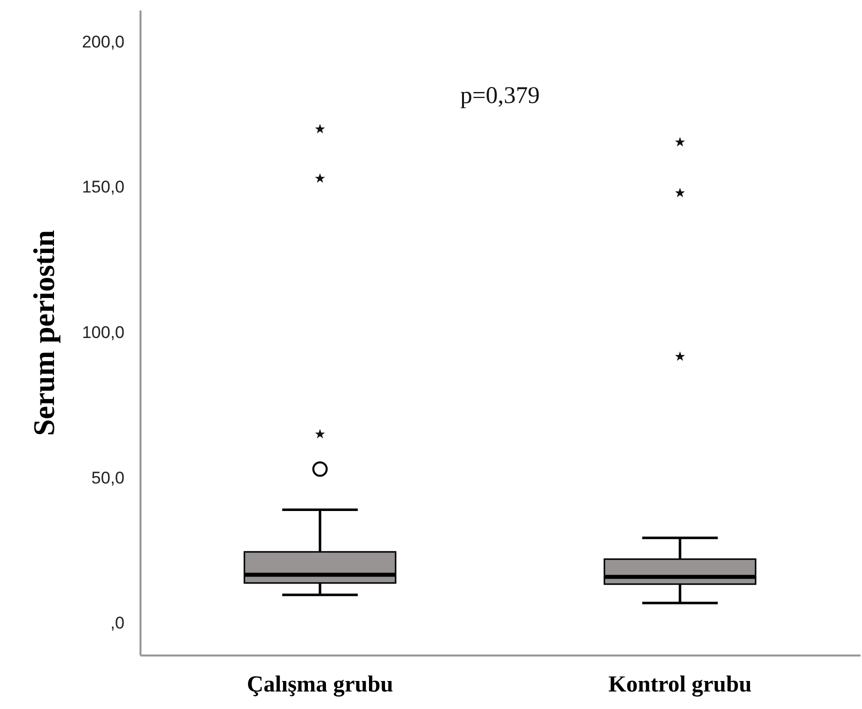  What do you see at coordinates (103, 42) in the screenshot?
I see `y-tick-label: 200,0` at bounding box center [103, 42].